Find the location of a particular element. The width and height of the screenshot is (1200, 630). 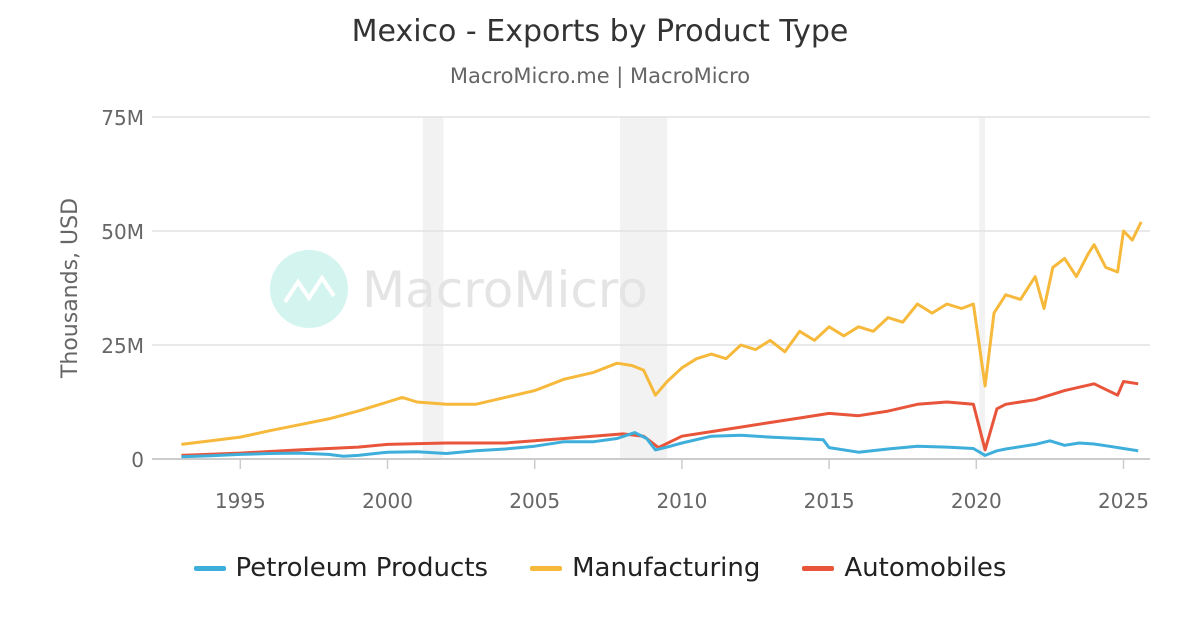

chart-subtitle: MacroMicro.me | MacroMicro is located at coordinates (600, 76).